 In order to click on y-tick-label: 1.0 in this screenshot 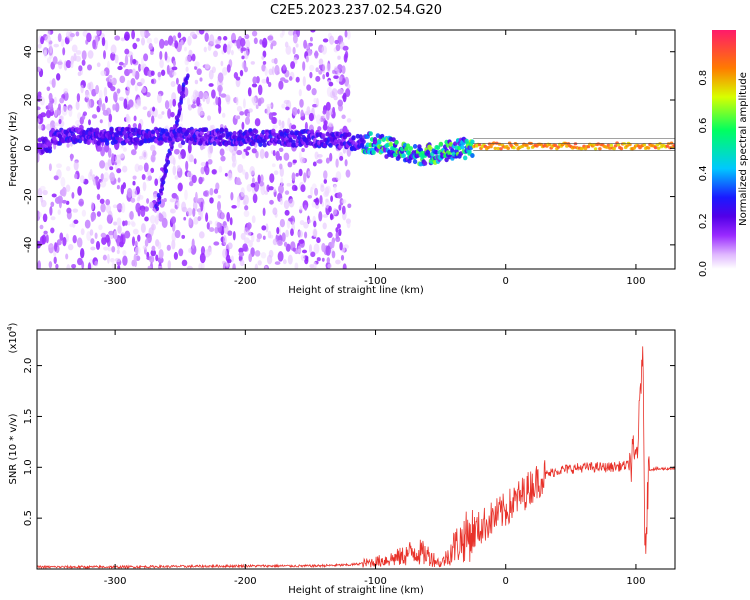, I will do `click(28, 467)`.